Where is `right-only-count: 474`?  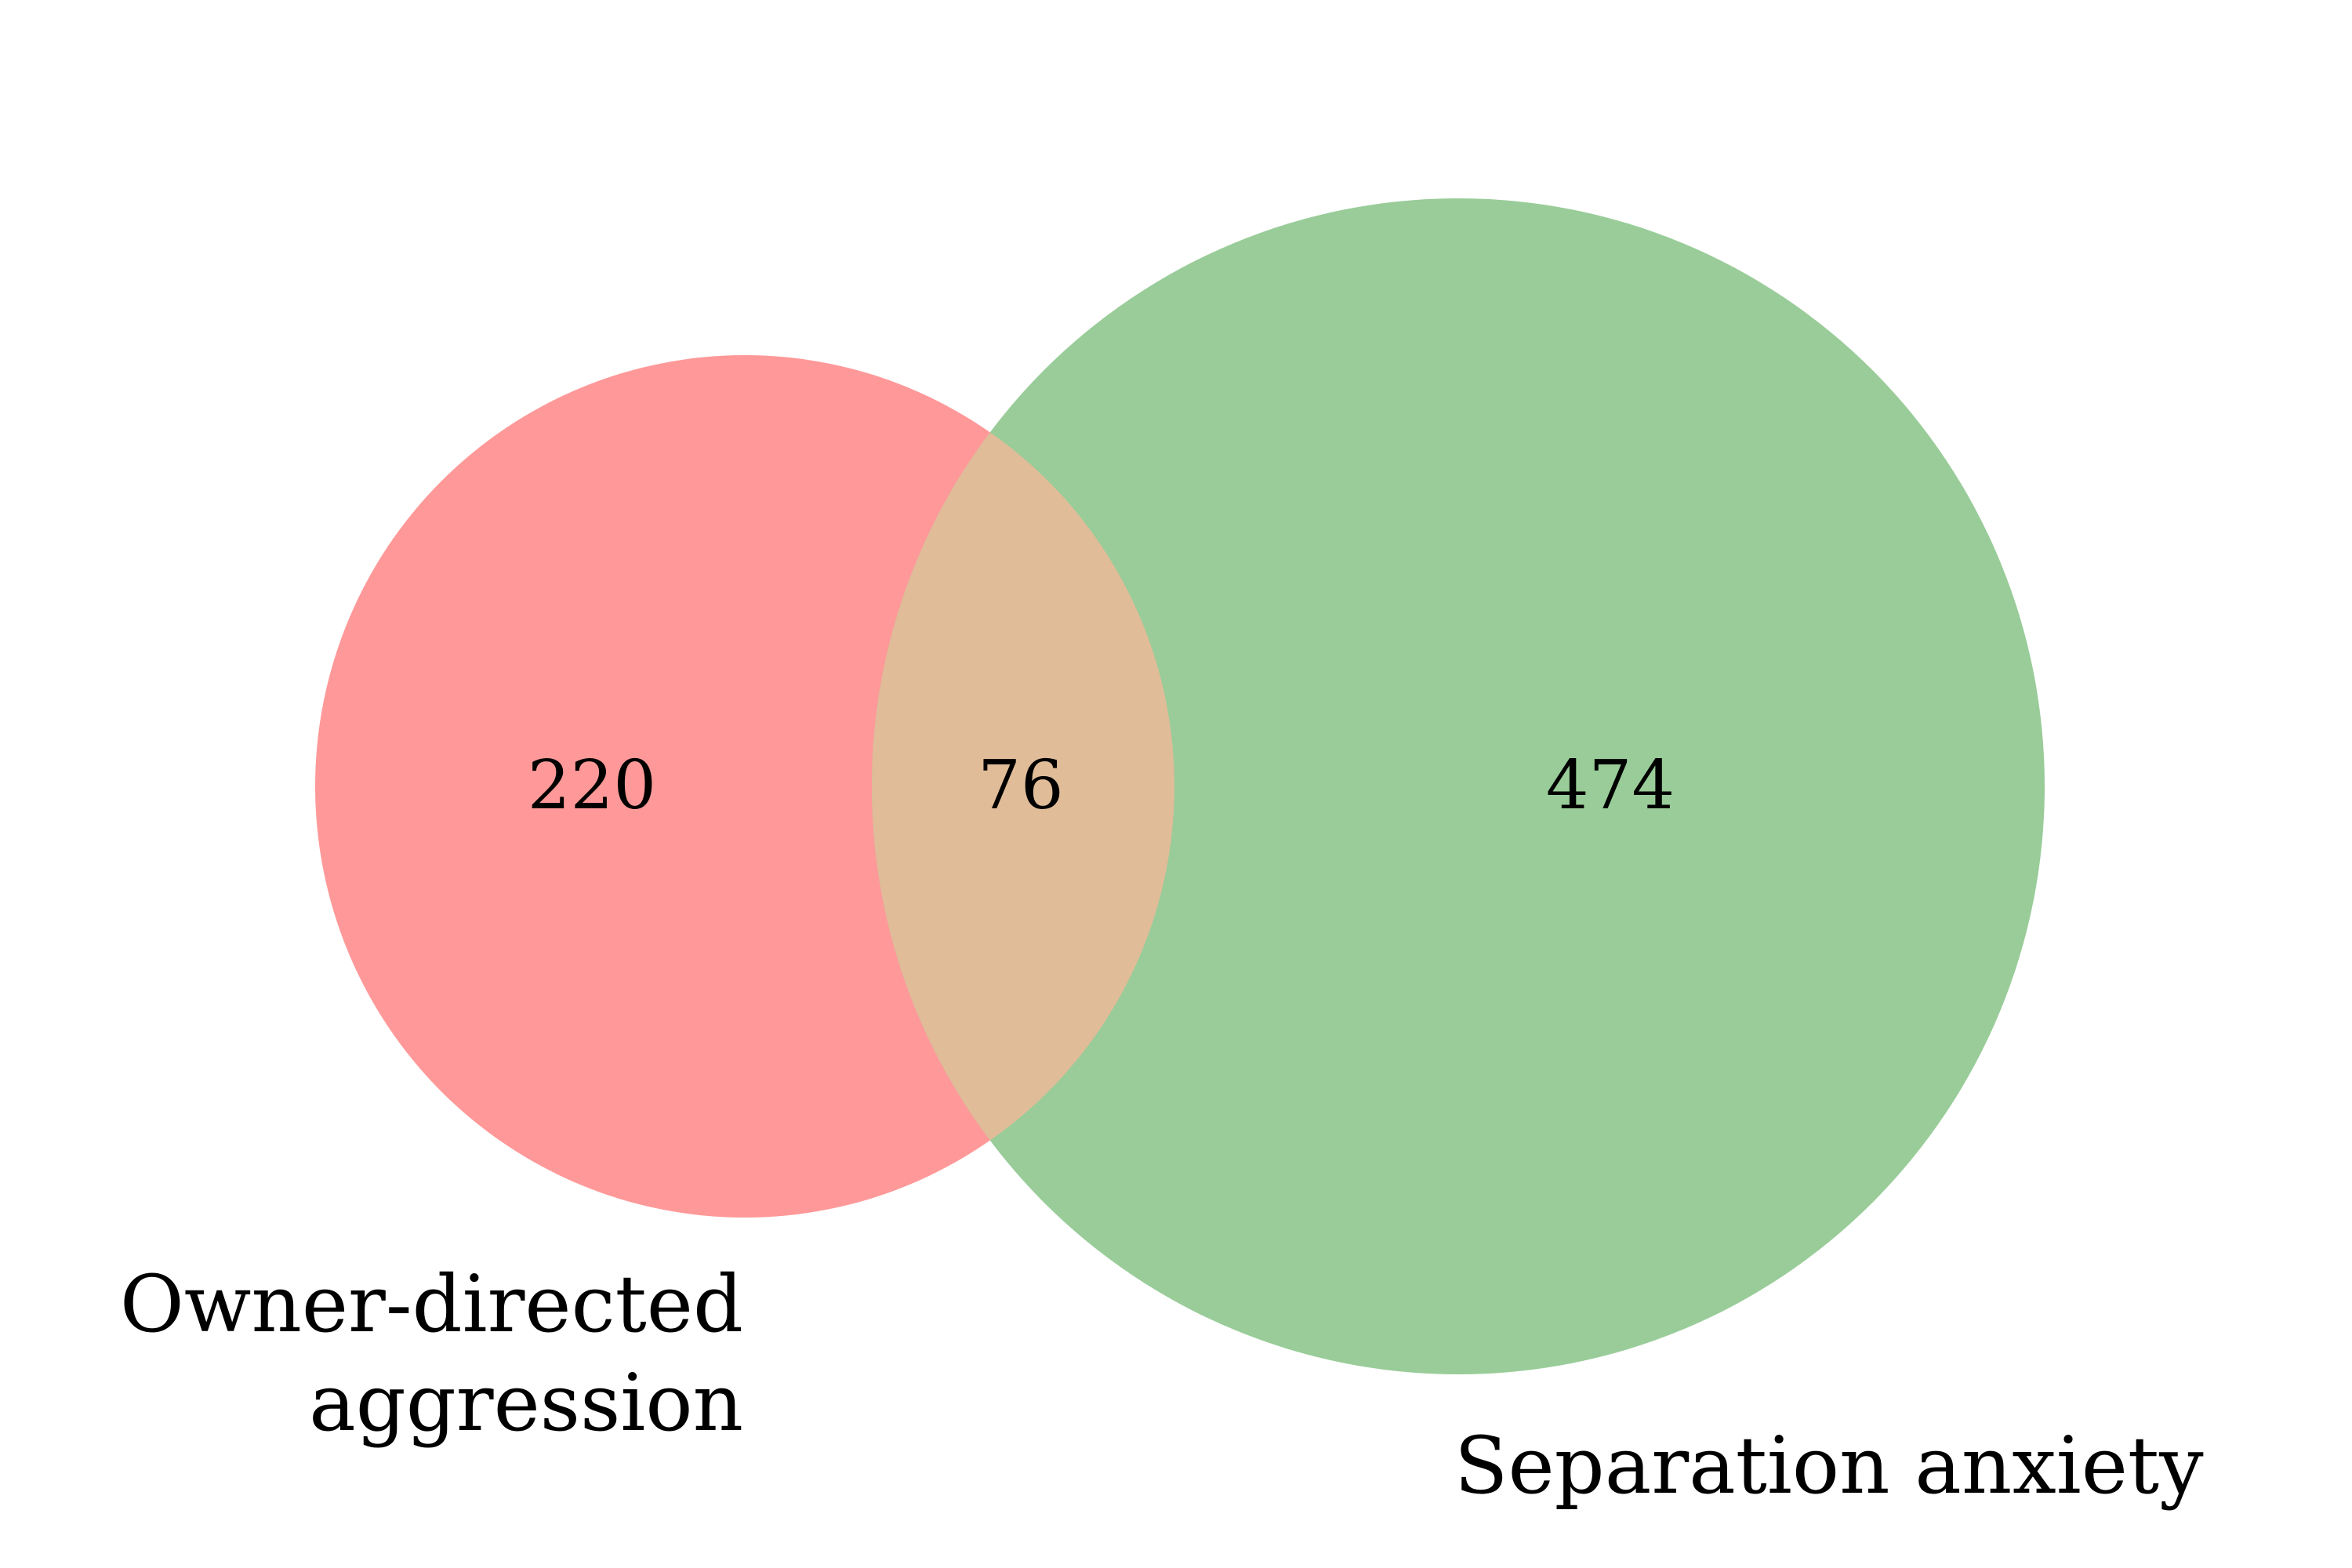 right-only-count: 474 is located at coordinates (1610, 785).